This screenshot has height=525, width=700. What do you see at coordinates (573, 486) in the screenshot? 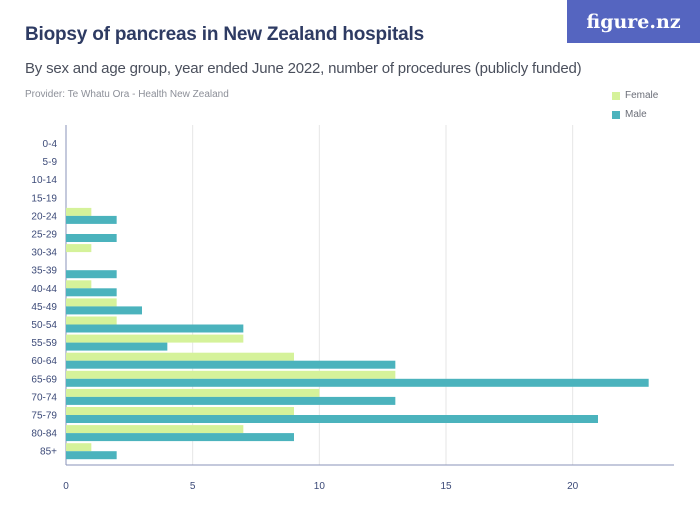
I see `x-tick-label: 20` at bounding box center [573, 486].